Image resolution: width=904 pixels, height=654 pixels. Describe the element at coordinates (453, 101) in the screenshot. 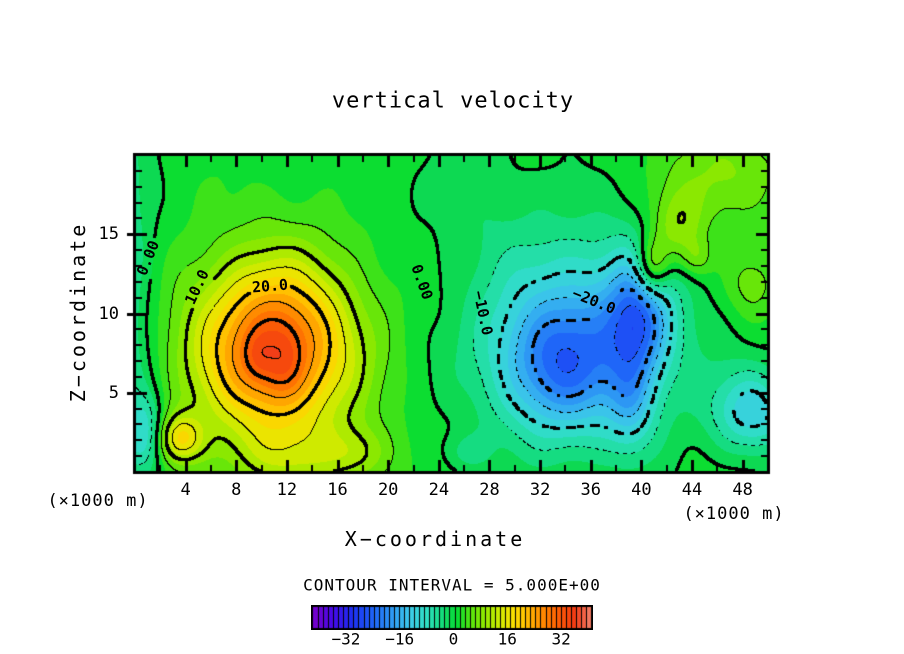

I see `chart-title: vertical velocity` at that location.